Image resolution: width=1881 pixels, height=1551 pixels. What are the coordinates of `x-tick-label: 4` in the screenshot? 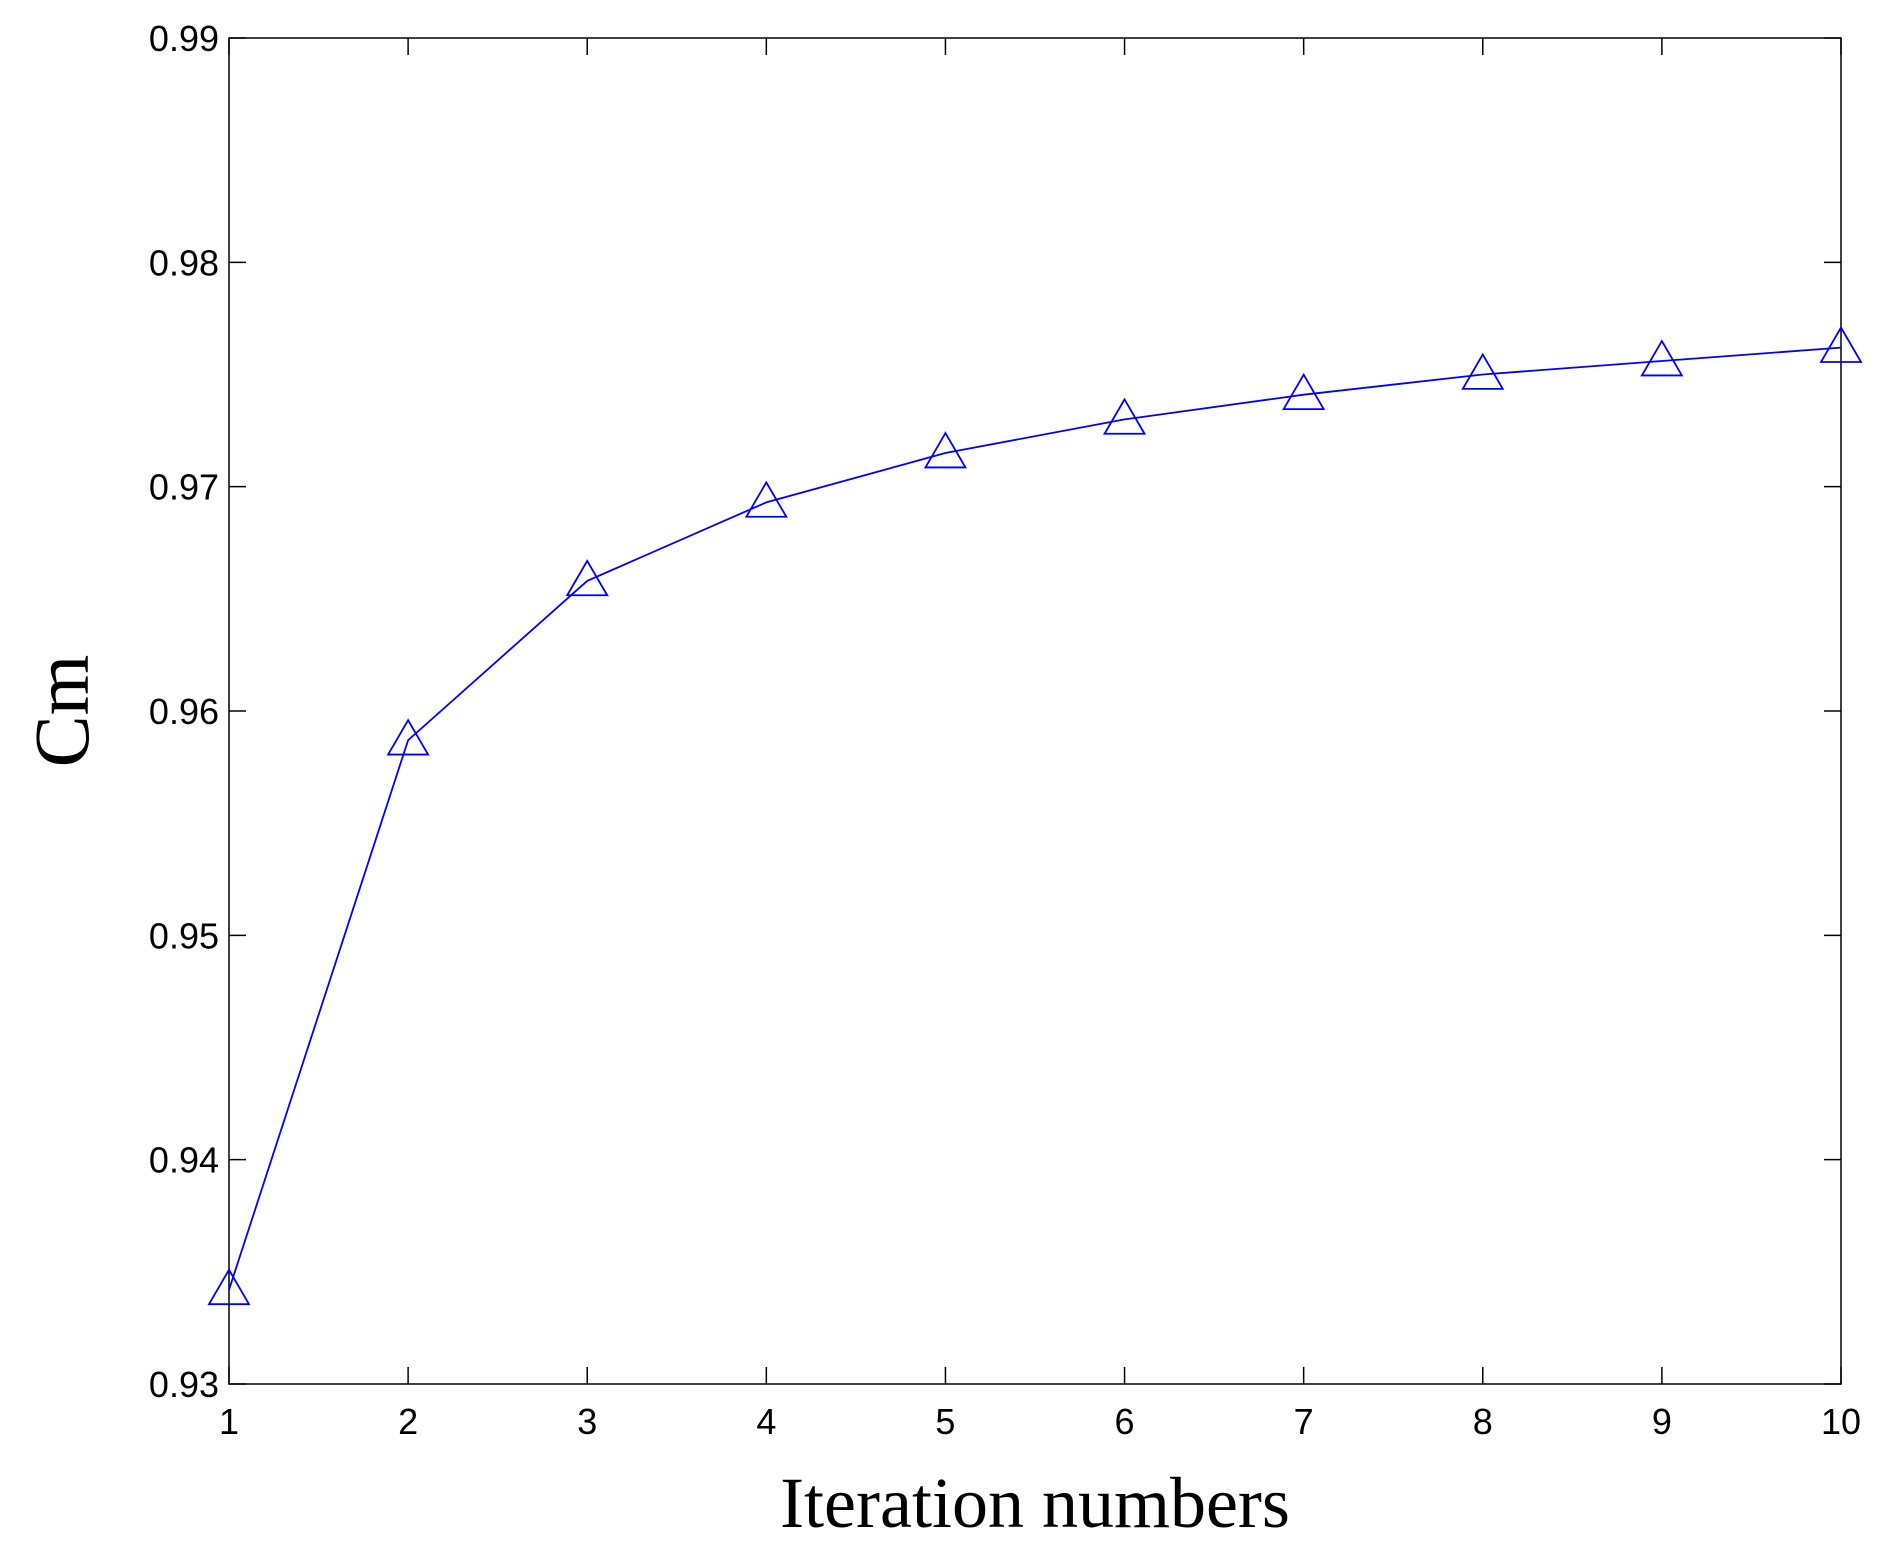 It's located at (766, 1421).